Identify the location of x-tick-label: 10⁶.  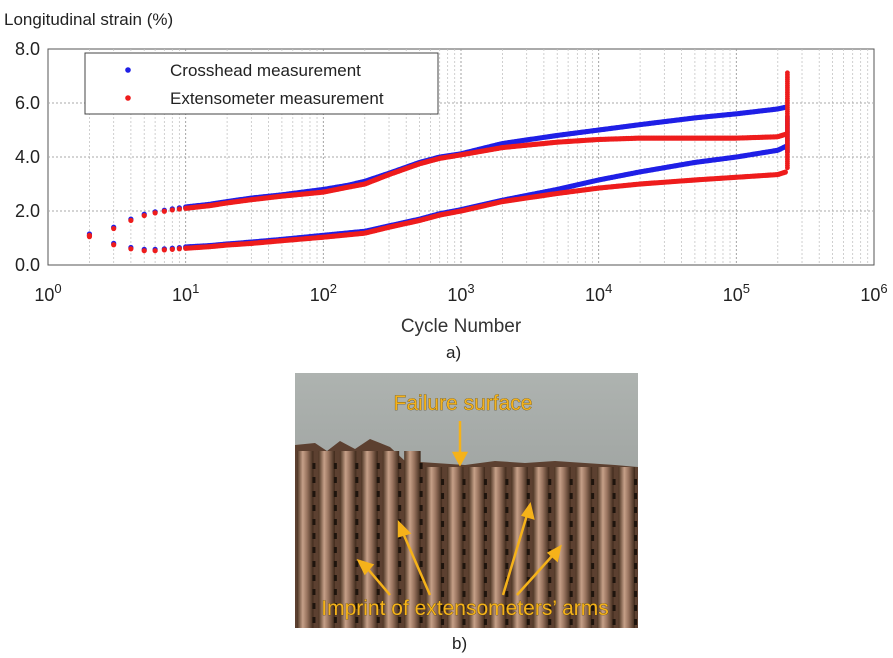
(873, 293).